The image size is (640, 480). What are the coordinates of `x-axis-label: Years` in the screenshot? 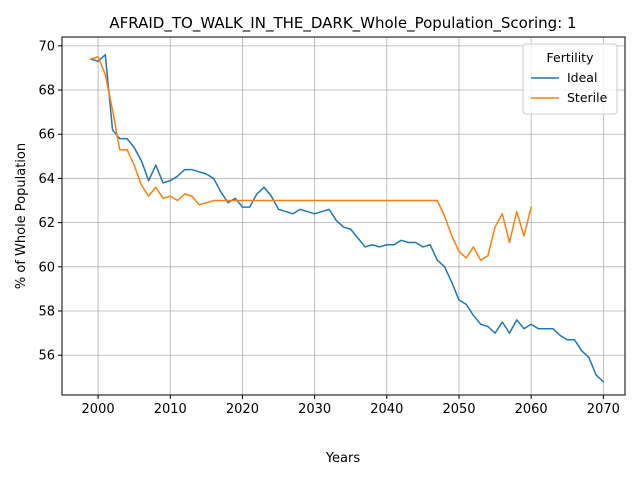 It's located at (343, 458).